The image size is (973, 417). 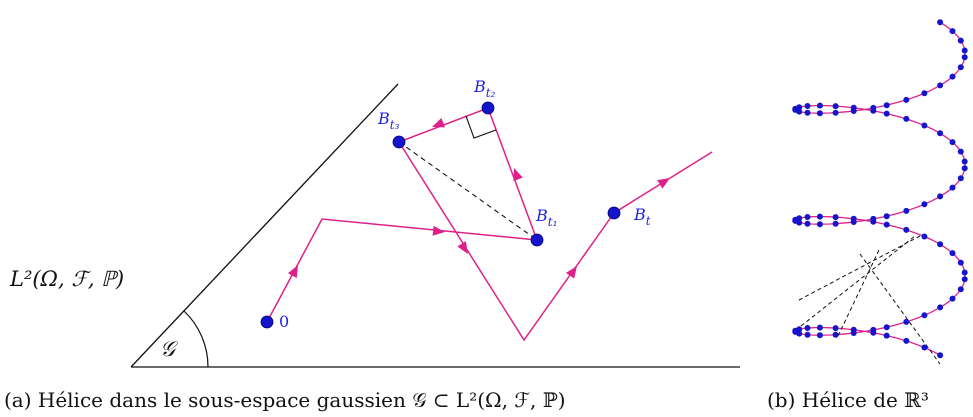 What do you see at coordinates (267, 322) in the screenshot?
I see `point-origin` at bounding box center [267, 322].